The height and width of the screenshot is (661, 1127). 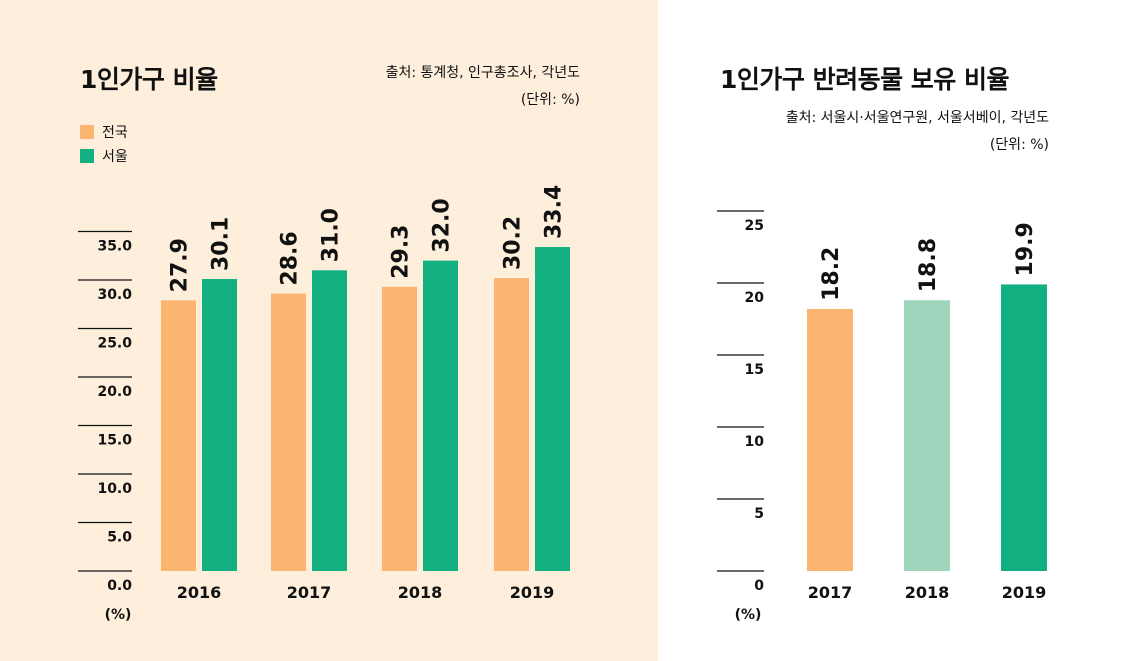 I want to click on bar-label-seoul: 32.0, so click(x=442, y=225).